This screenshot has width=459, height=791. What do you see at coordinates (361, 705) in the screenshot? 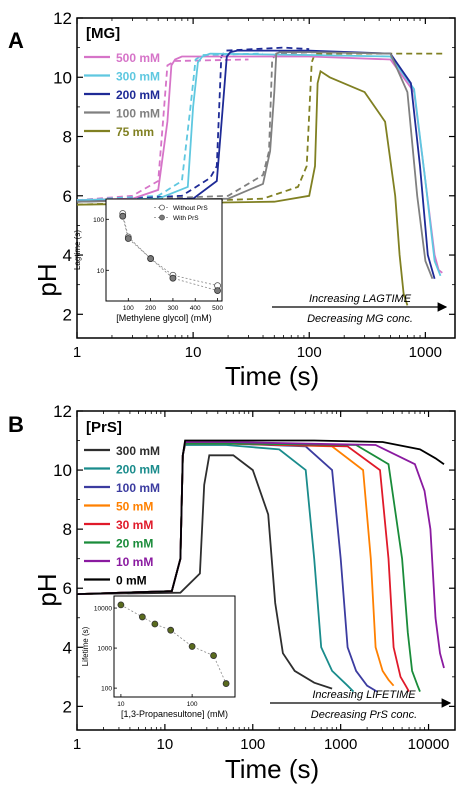
I see `panel-b-annotation: Increasing LIFETIME Decreasing PrS conc.` at bounding box center [361, 705].